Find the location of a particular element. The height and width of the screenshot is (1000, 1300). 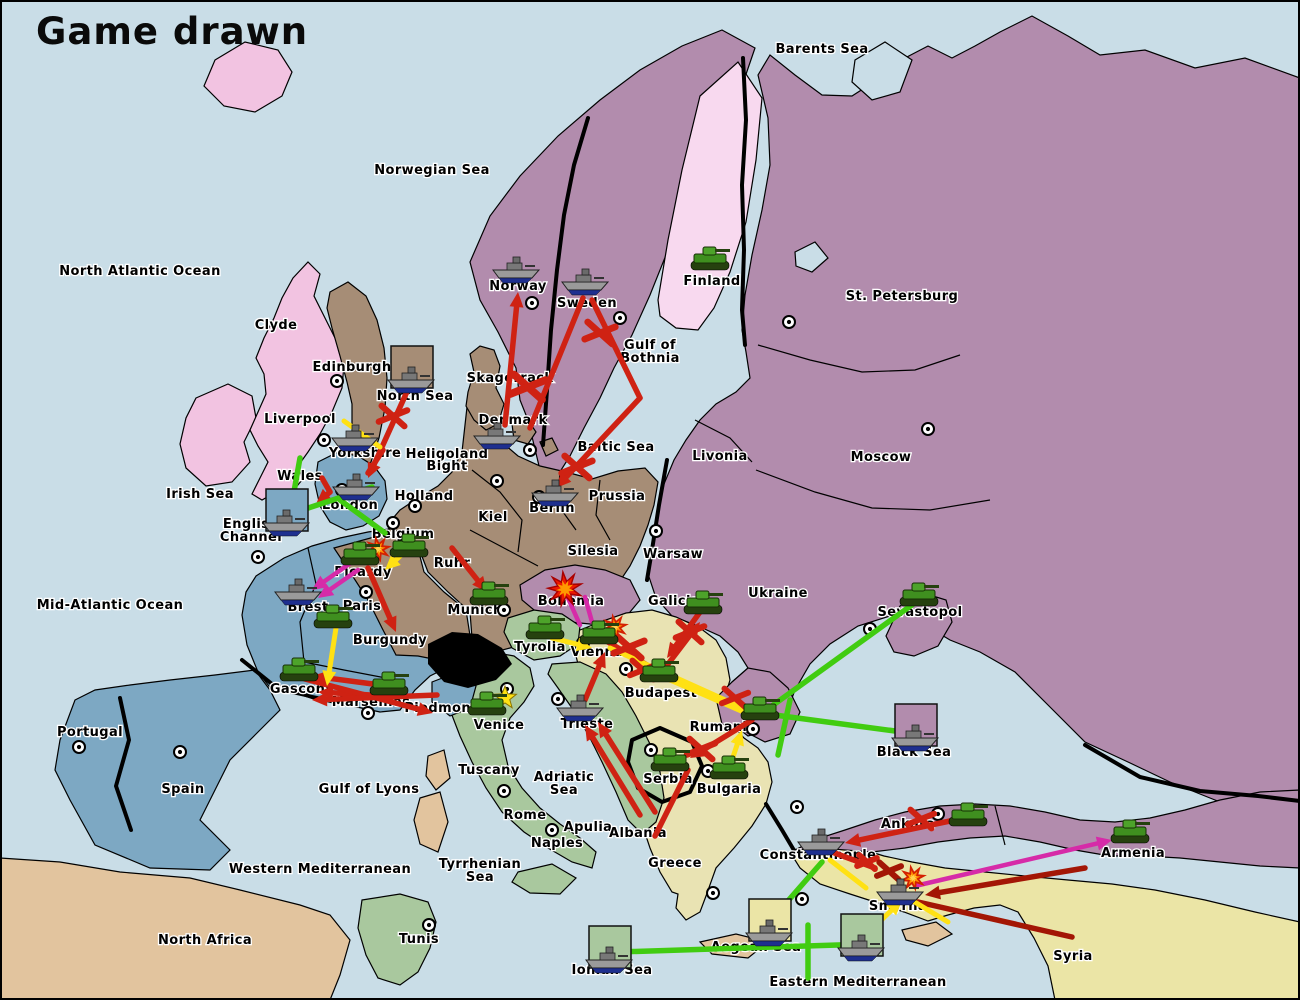

supply-center-norway is located at coordinates (532, 303).